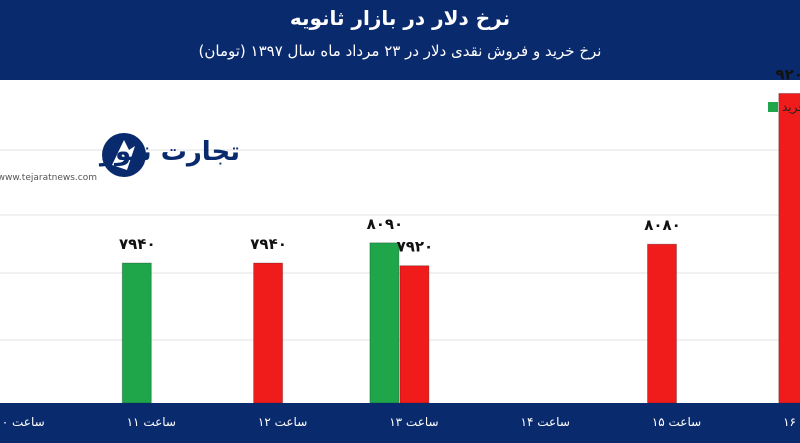 This screenshot has height=443, width=800. Describe the element at coordinates (282, 422) in the screenshot. I see `x-tick-label: ساعت ۱۲` at that location.